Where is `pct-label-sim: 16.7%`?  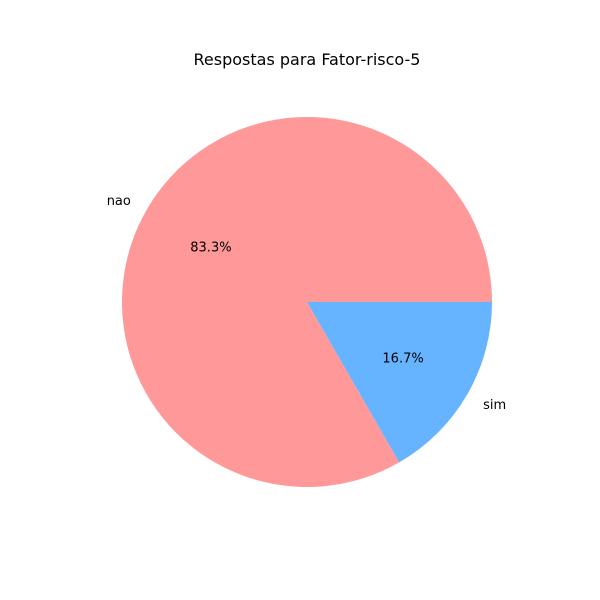 pct-label-sim: 16.7% is located at coordinates (402, 359).